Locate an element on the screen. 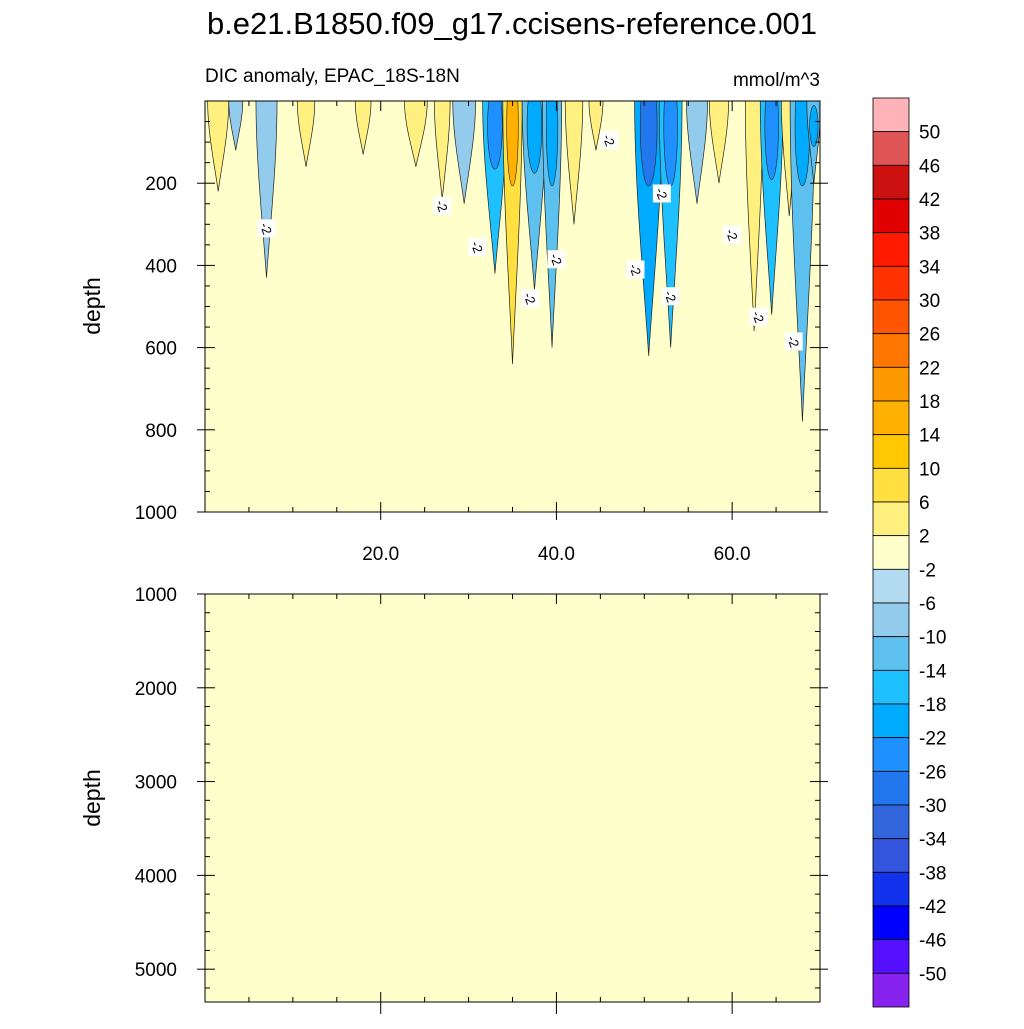  colorbar-label-21: -34 is located at coordinates (933, 840).